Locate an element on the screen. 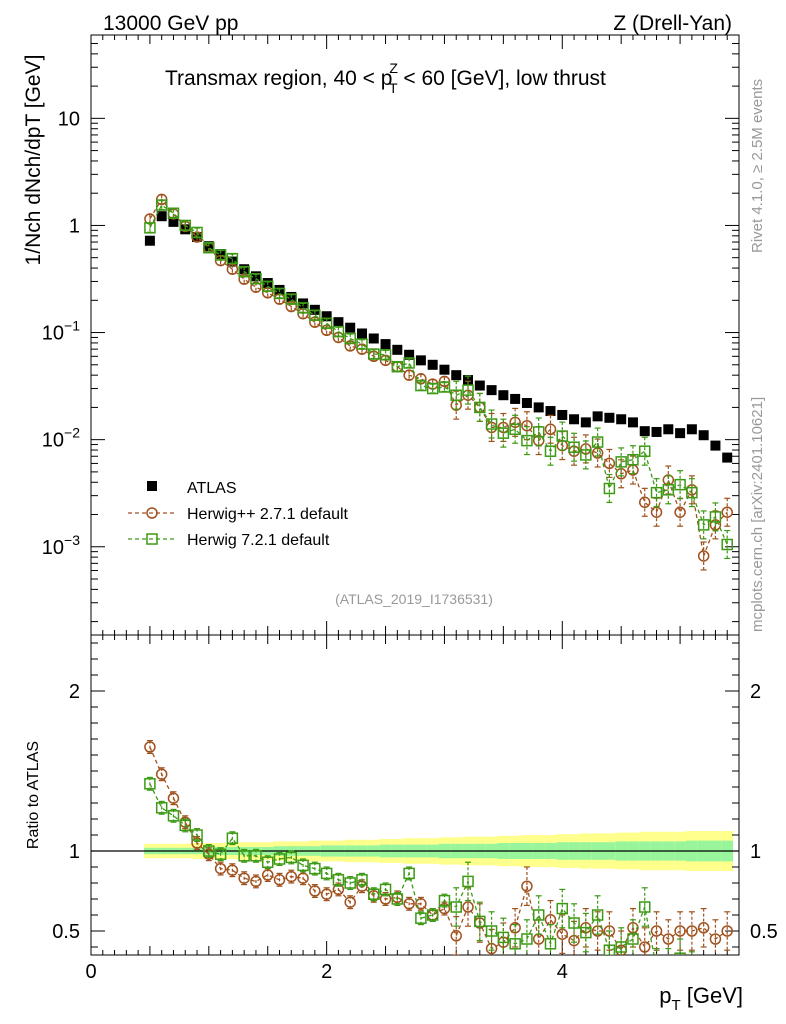 The width and height of the screenshot is (786, 1024). legend-label-herwig7: Herwig 7.2.1 default is located at coordinates (258, 540).